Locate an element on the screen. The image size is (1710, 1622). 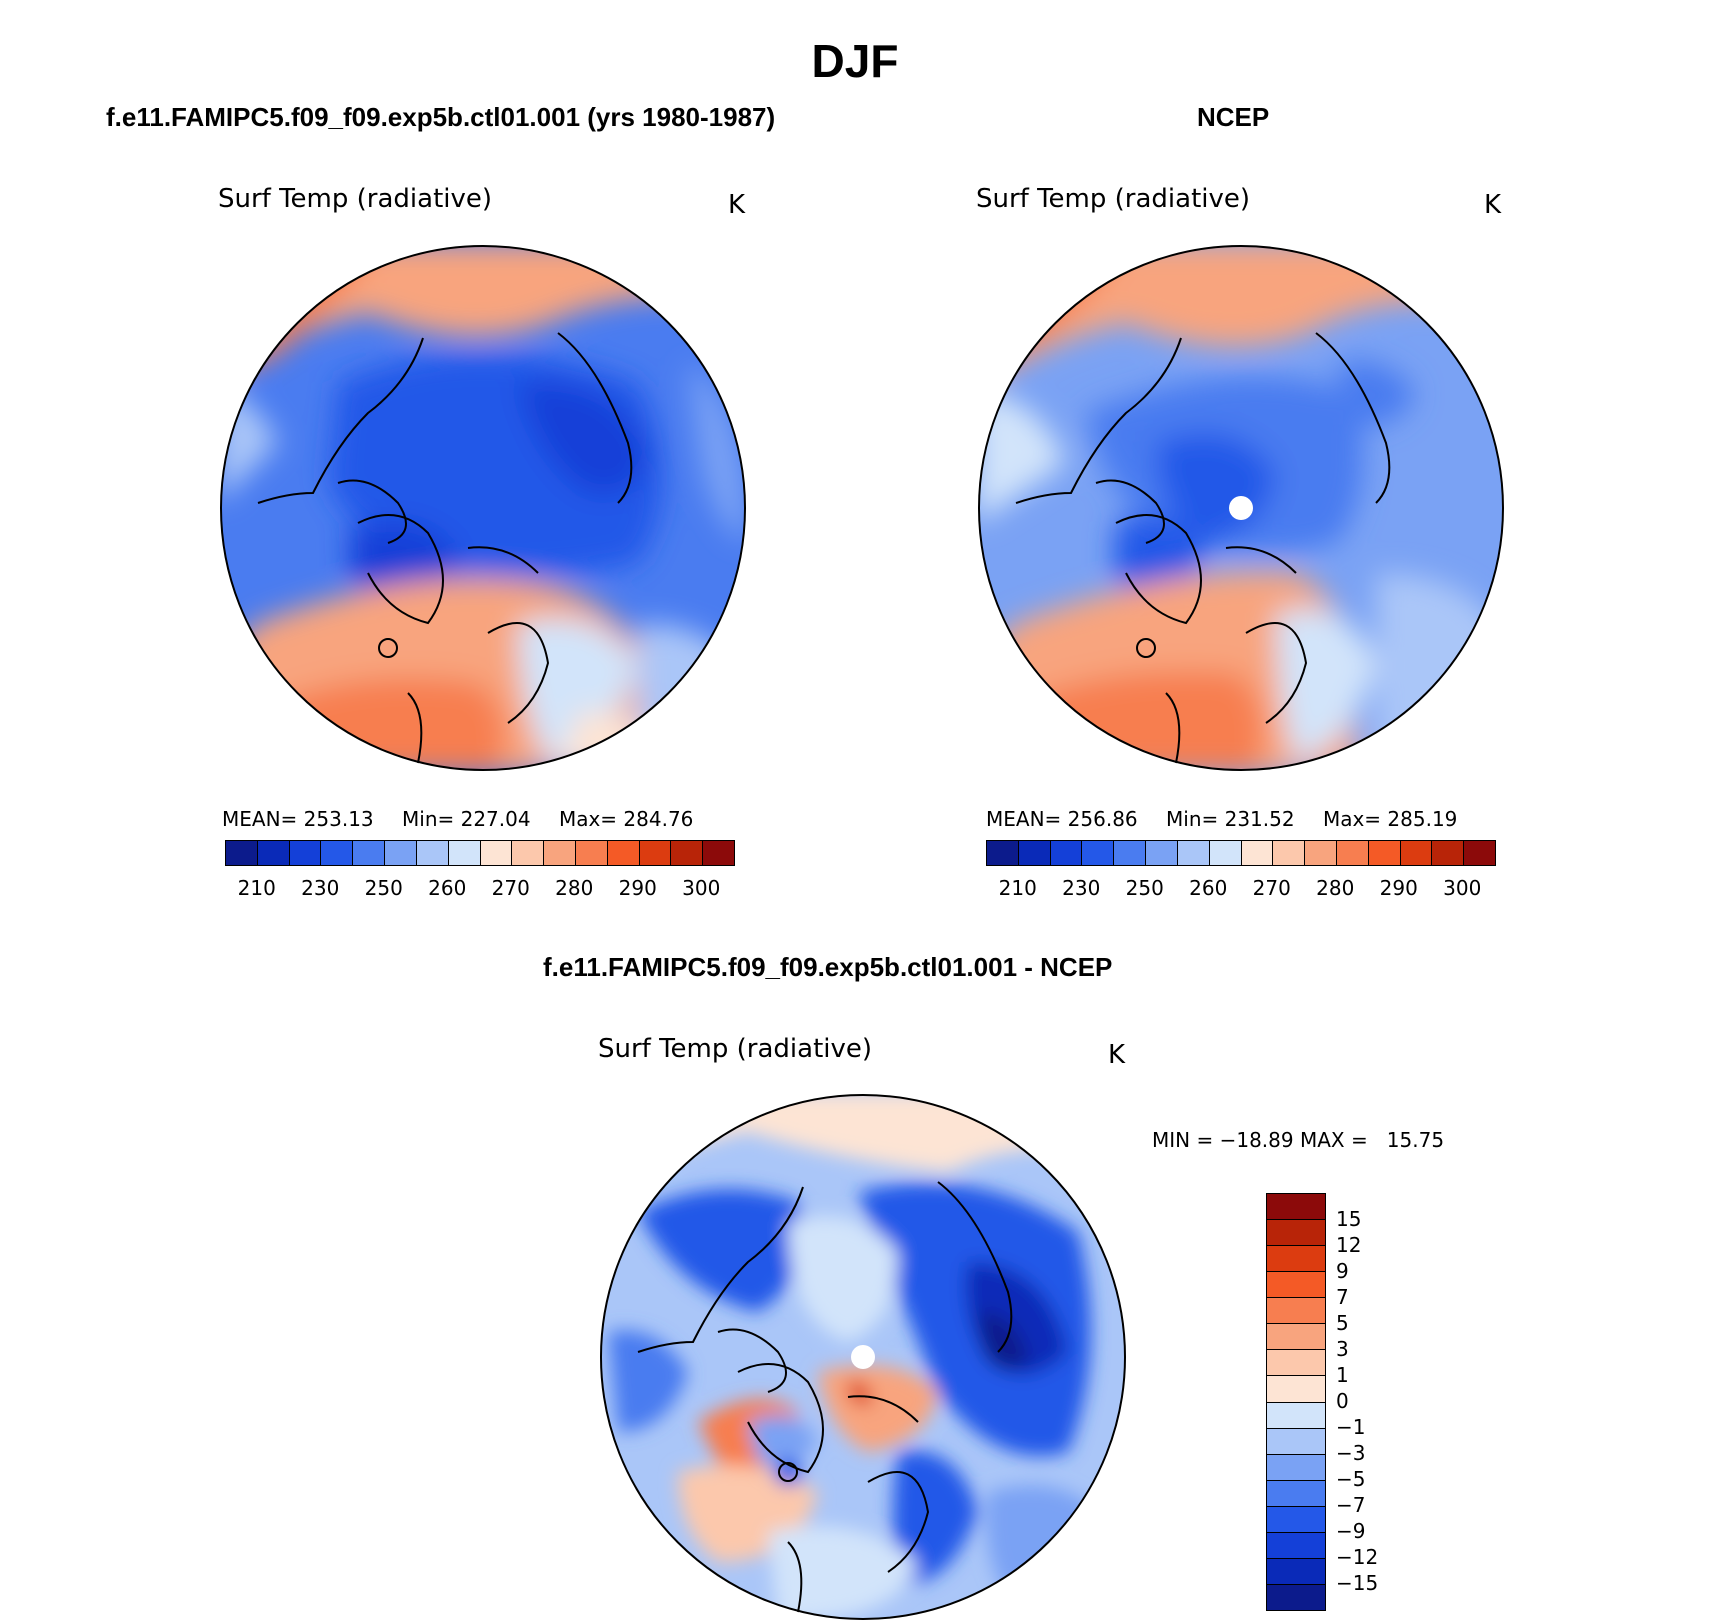
panel-2-colorbar-tick-label: 290 is located at coordinates (1398, 888).